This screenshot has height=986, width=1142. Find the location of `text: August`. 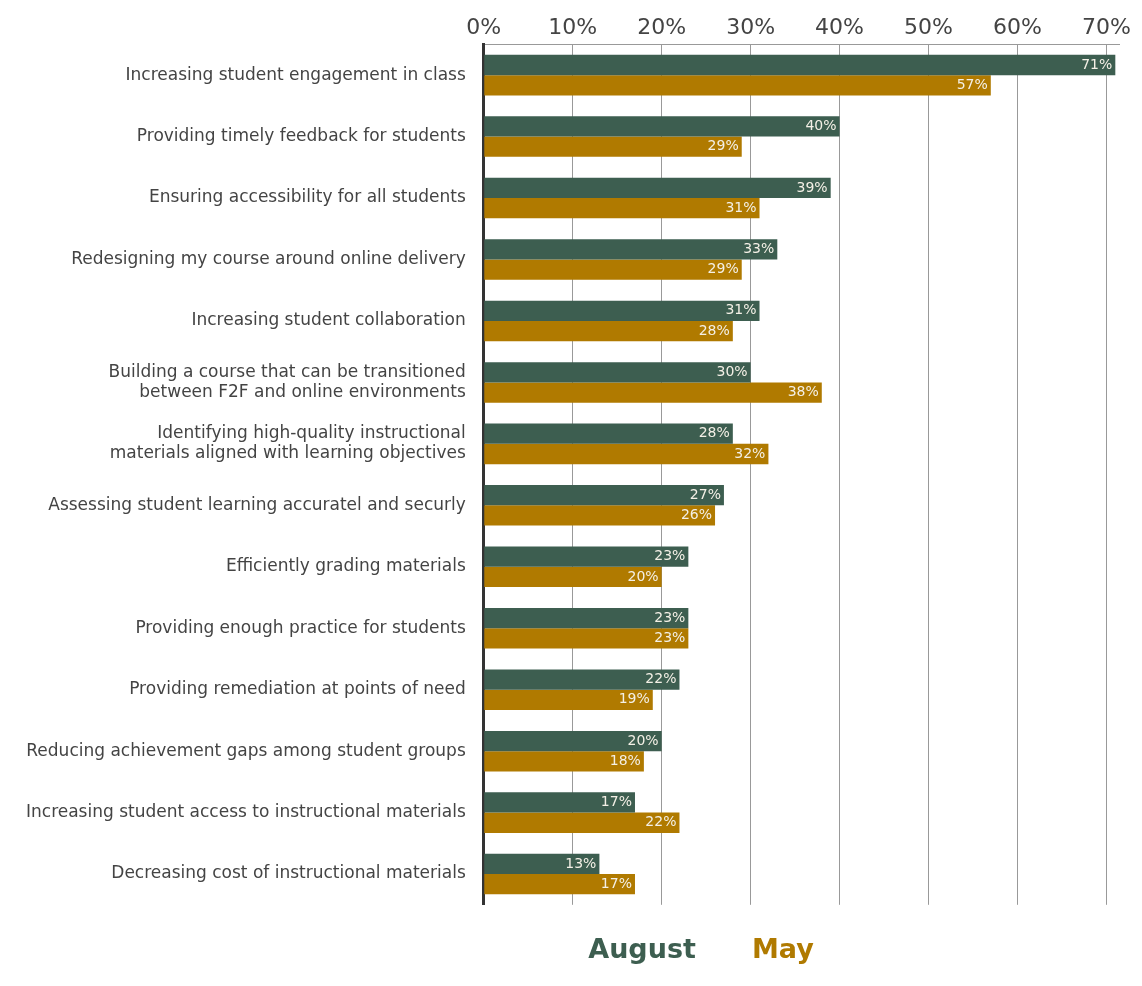

text: August is located at coordinates (642, 948).